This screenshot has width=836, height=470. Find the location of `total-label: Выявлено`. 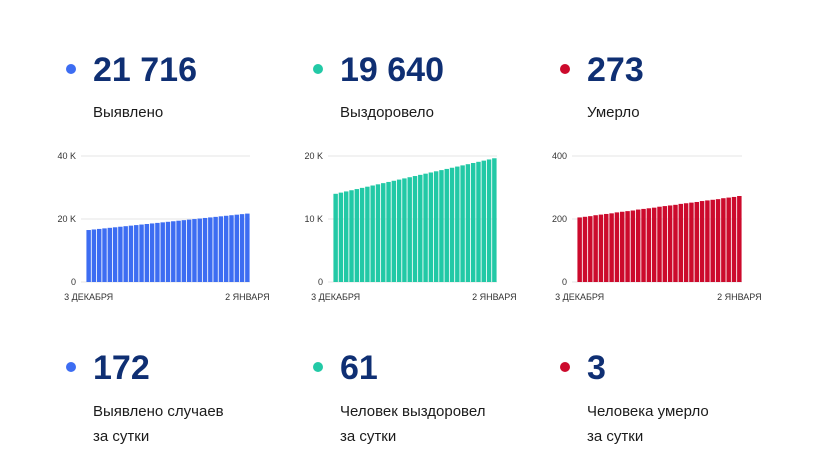

total-label: Выявлено is located at coordinates (128, 112).